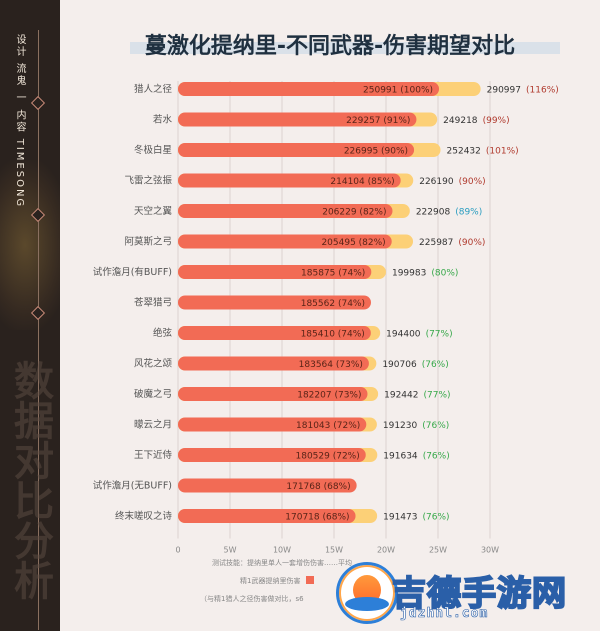 The height and width of the screenshot is (631, 600). What do you see at coordinates (148, 242) in the screenshot?
I see `category-label: 阿莫斯之弓` at bounding box center [148, 242].